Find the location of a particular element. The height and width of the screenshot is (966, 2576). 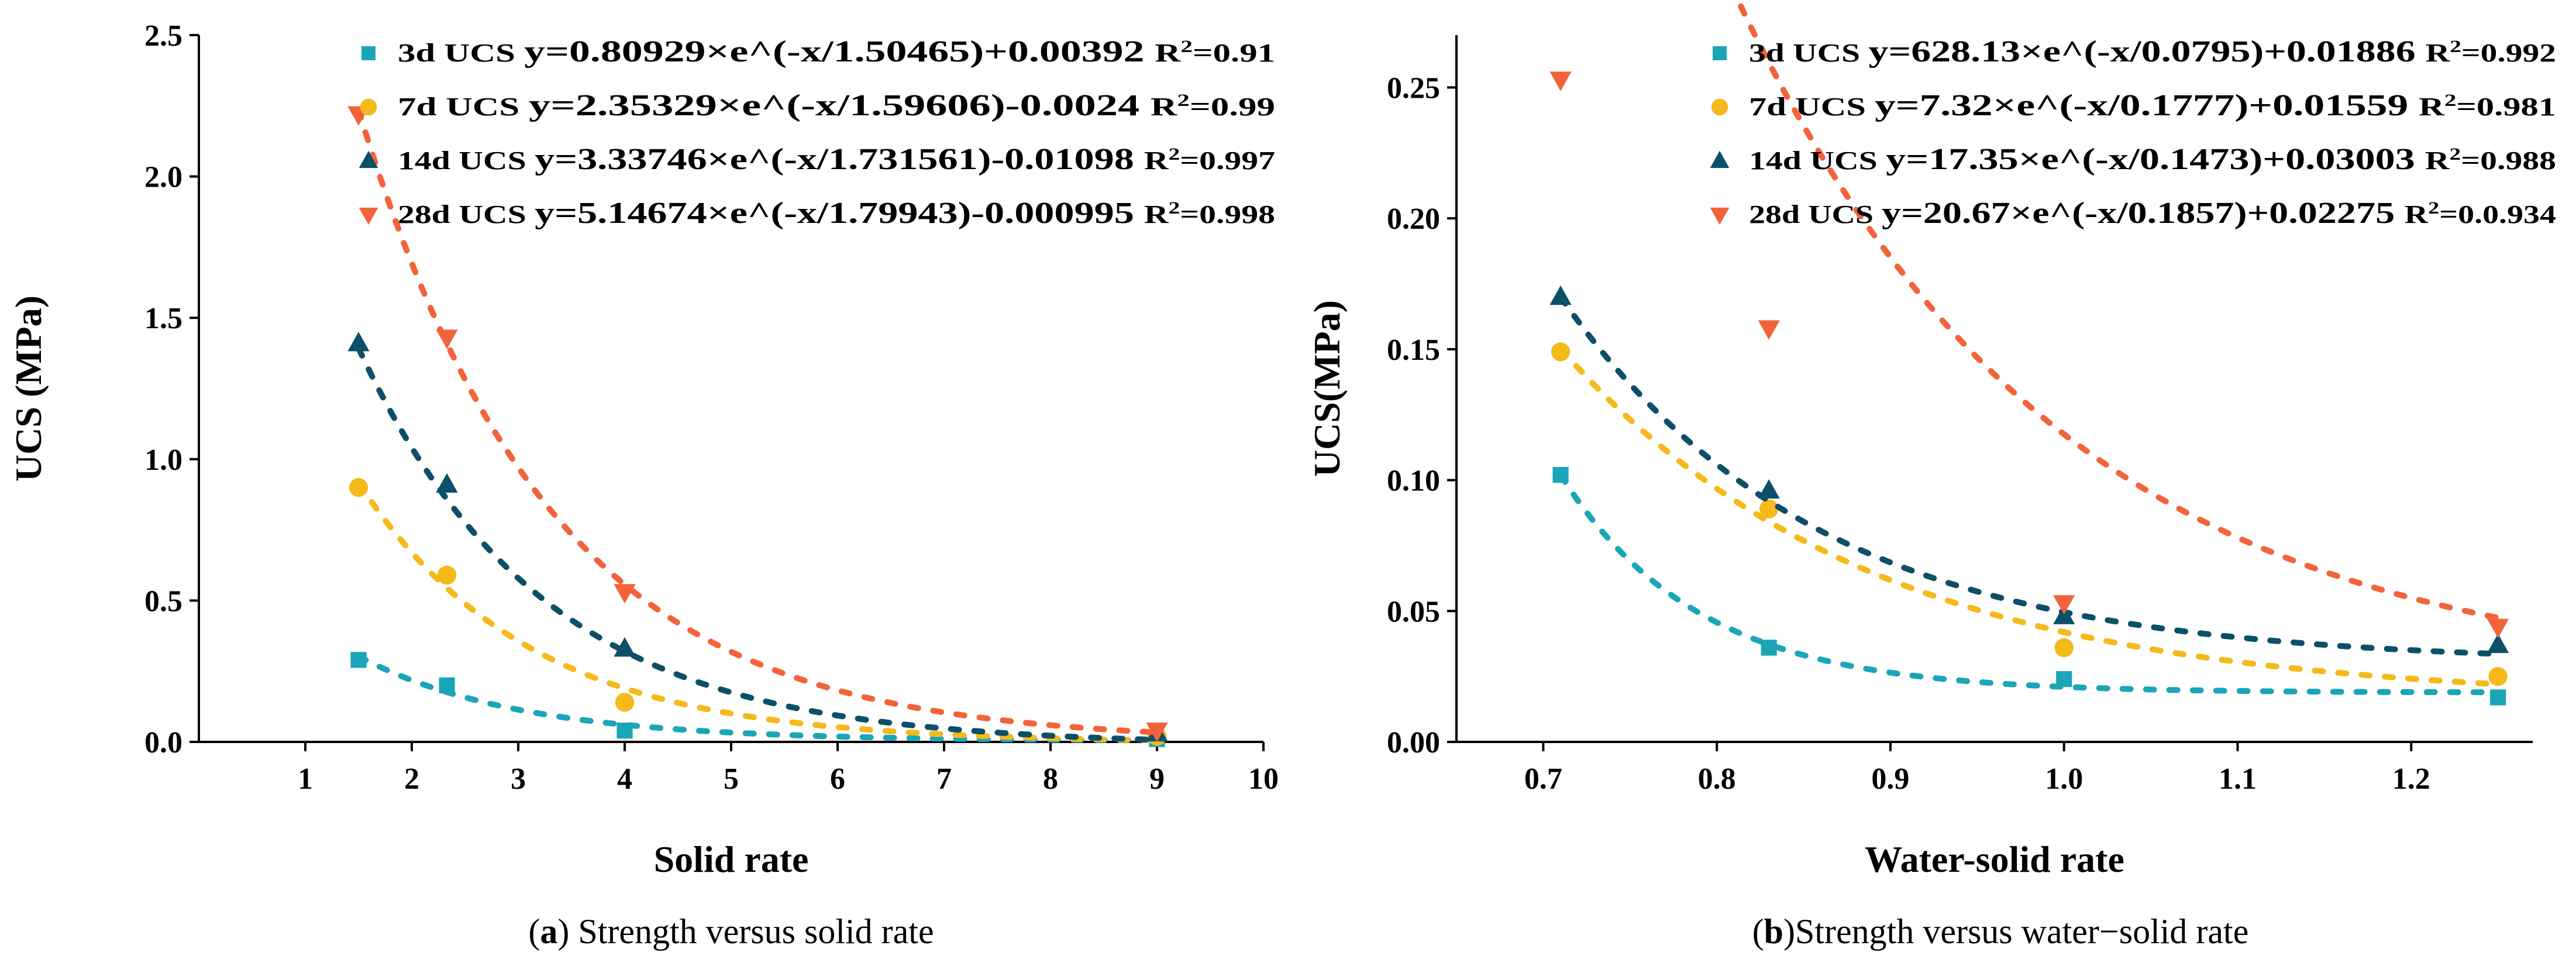

legend-r2-value: =0.988 is located at coordinates (2508, 160).